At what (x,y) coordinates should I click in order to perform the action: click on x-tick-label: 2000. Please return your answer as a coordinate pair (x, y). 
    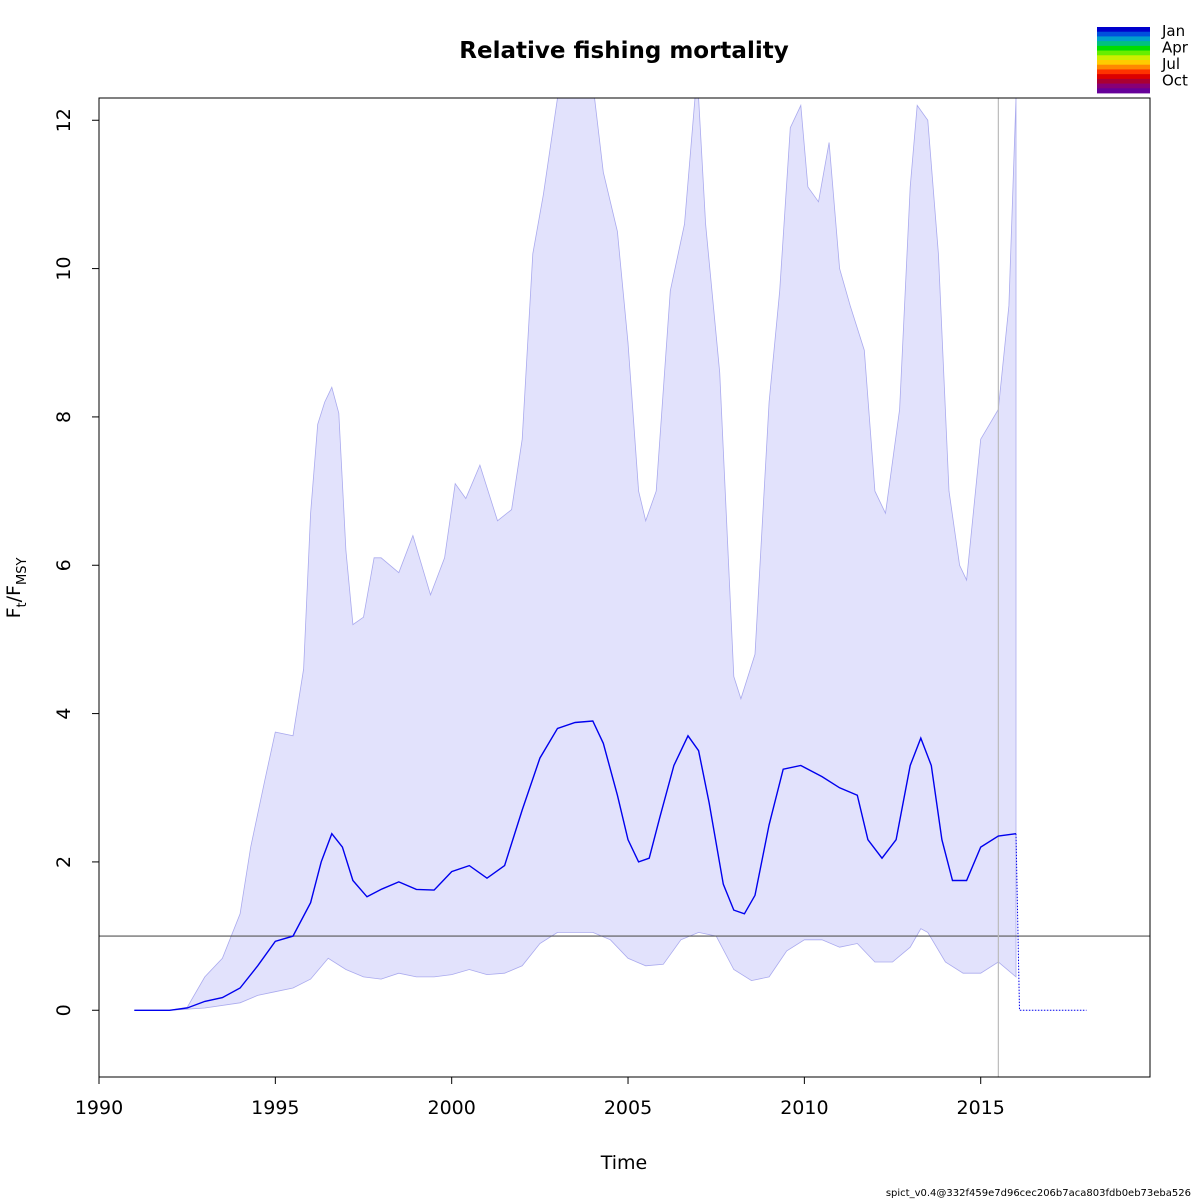
    Looking at the image, I should click on (452, 1108).